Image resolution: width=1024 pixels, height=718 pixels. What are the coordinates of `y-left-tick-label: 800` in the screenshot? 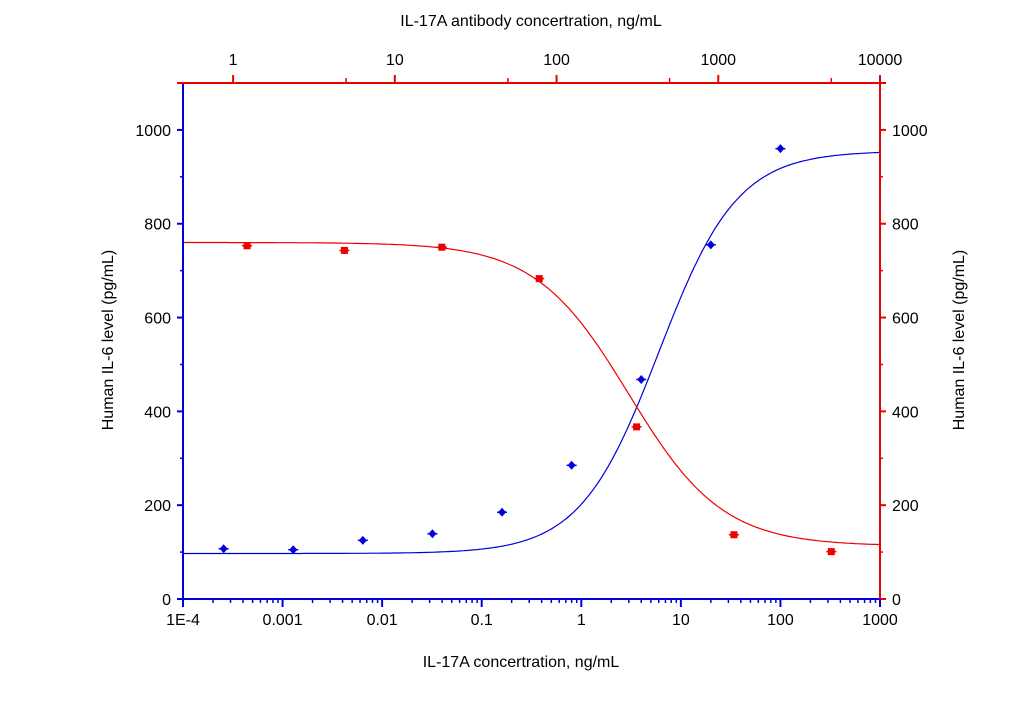 It's located at (157, 225).